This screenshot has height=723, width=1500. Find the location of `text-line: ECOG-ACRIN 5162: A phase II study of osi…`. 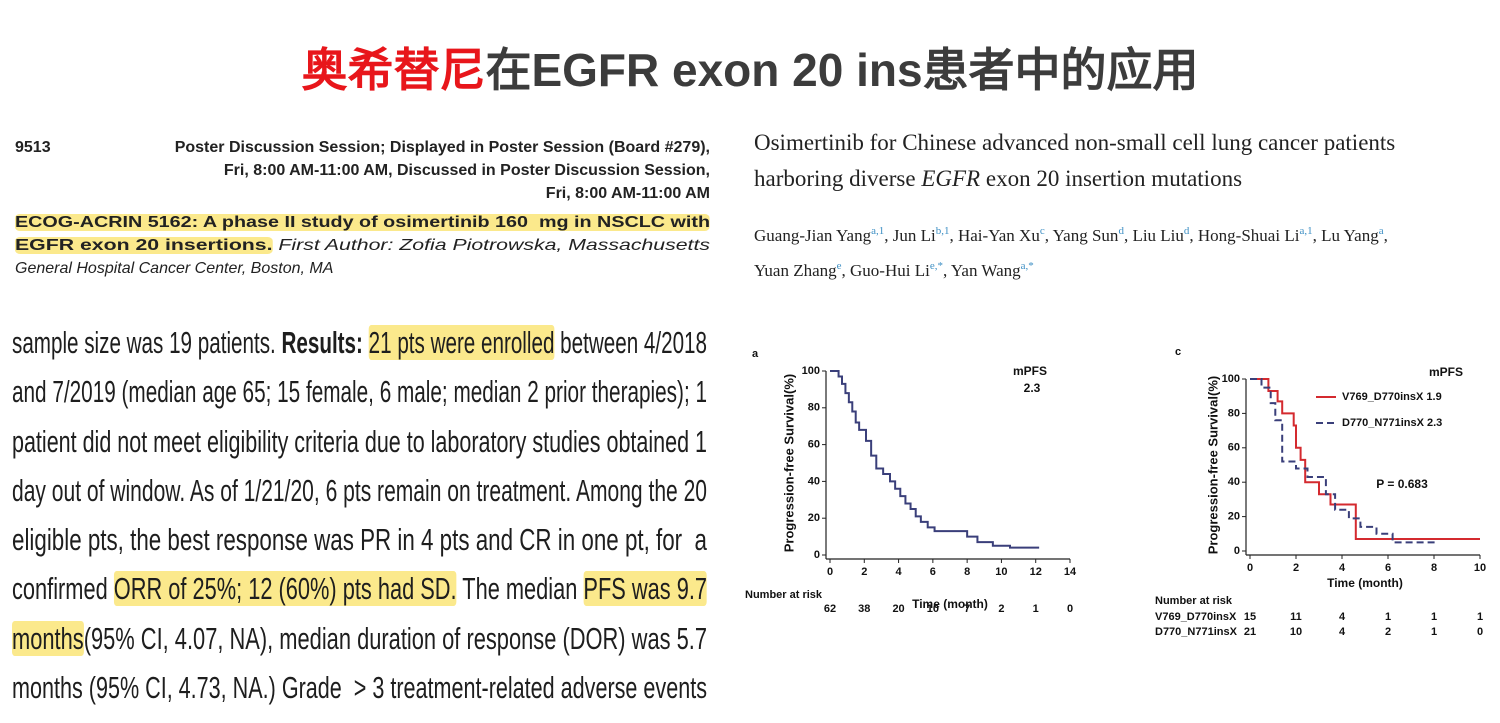

text-line: ECOG-ACRIN 5162: A phase II study of osi… is located at coordinates (362, 222).